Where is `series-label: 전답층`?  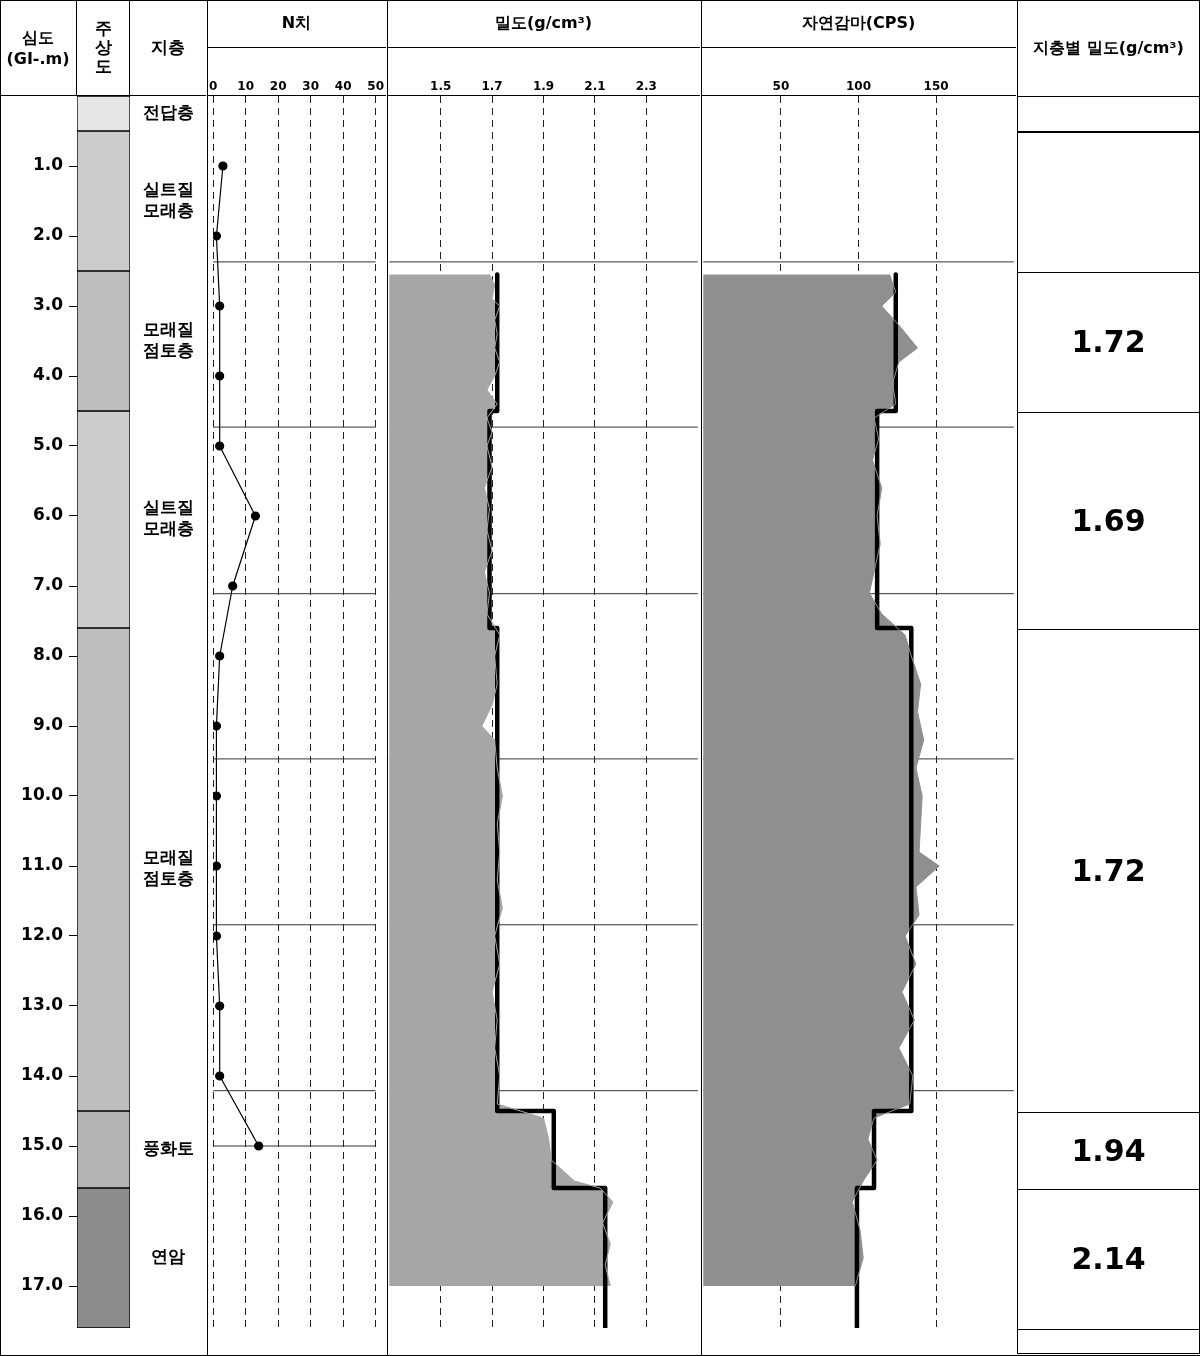
series-label: 전답층 is located at coordinates (168, 111).